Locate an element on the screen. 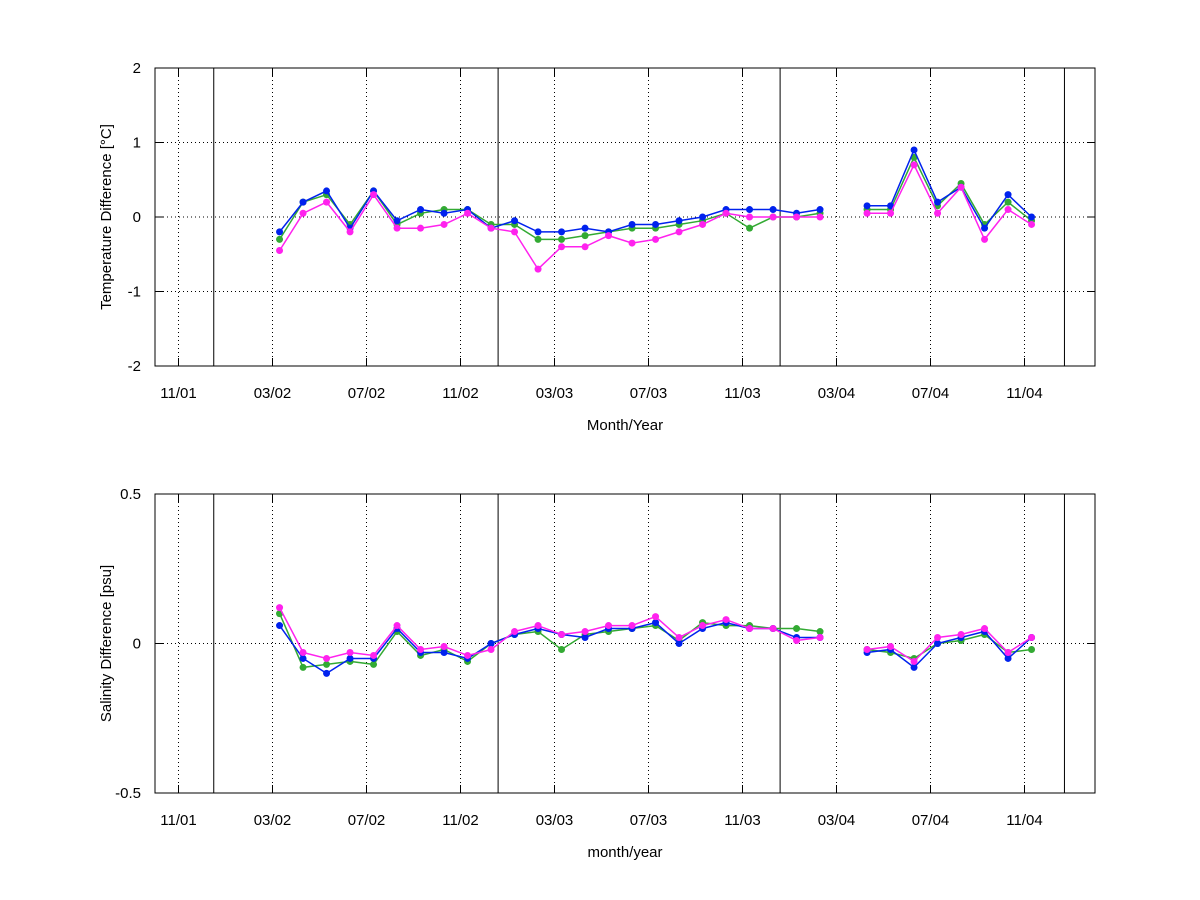  x-tick-label: 03/04 is located at coordinates (837, 393).